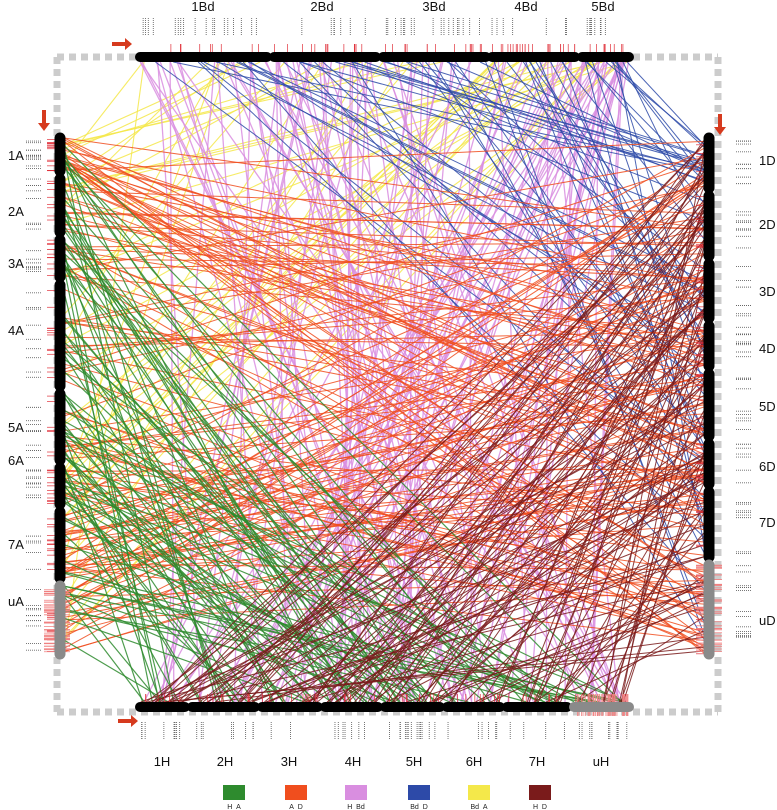  What do you see at coordinates (16, 211) in the screenshot?
I see `left-chromosome-label: 2A` at bounding box center [16, 211].